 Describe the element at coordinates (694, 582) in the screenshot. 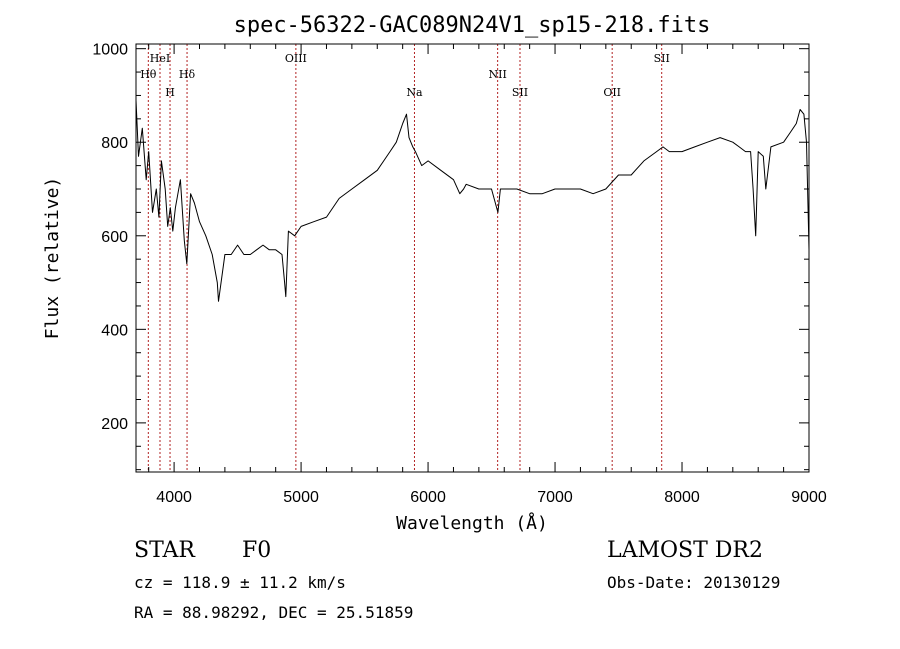

I see `obs-date-label: Obs-Date: 20130129` at that location.